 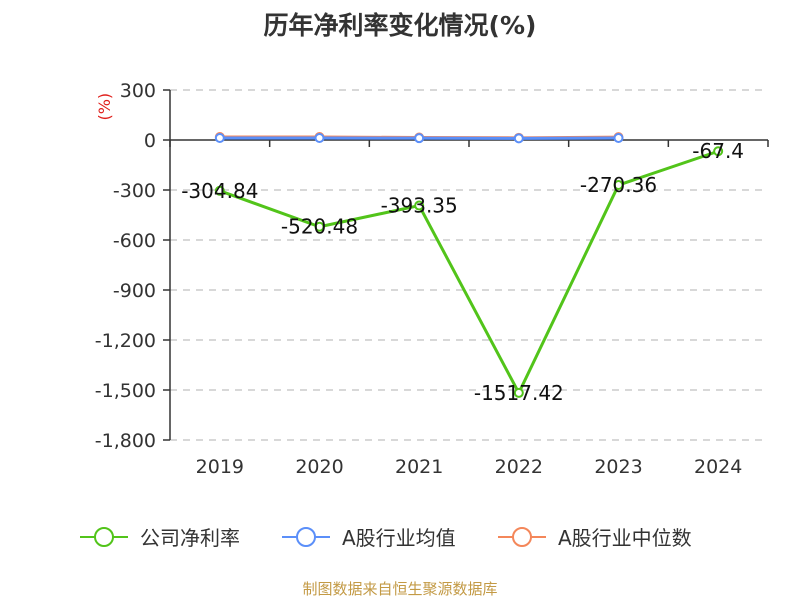 I want to click on x-tick-label: 2021, so click(x=419, y=467).